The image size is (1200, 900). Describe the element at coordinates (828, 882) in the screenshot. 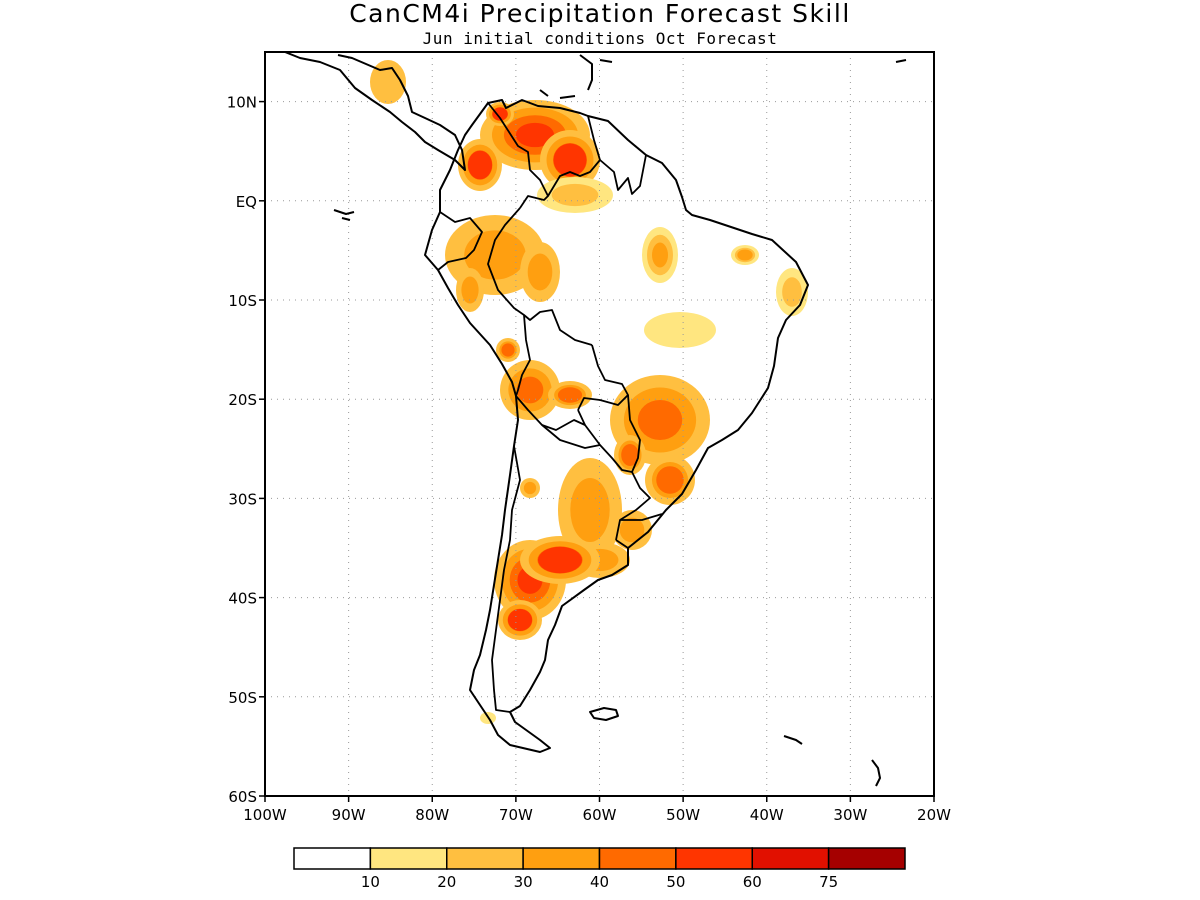

I see `colorbar-label: 75` at that location.